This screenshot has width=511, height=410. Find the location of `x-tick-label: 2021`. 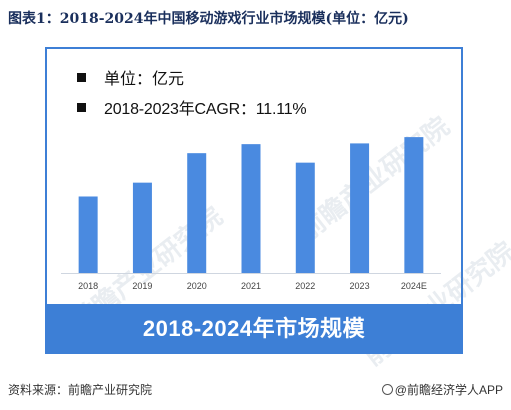

x-tick-label: 2021 is located at coordinates (251, 286).